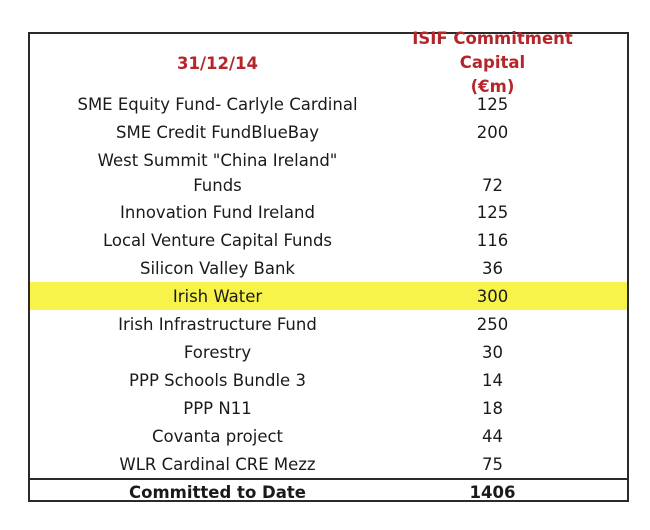 The image size is (650, 530). Describe the element at coordinates (328, 132) in the screenshot. I see `table-row: SME Credit FundBlueBay 200` at that location.